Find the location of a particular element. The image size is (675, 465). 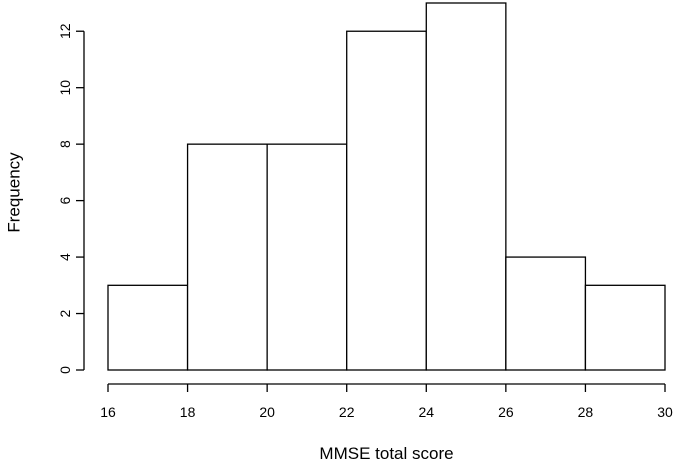

y-tick-label: 4 is located at coordinates (65, 257).